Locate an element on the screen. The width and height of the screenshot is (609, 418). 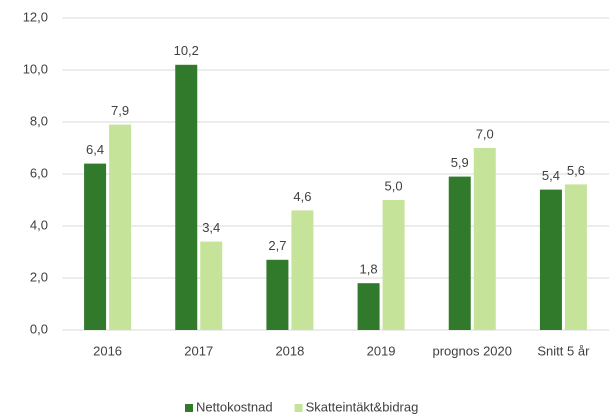
data-label: 1,8 is located at coordinates (369, 269).